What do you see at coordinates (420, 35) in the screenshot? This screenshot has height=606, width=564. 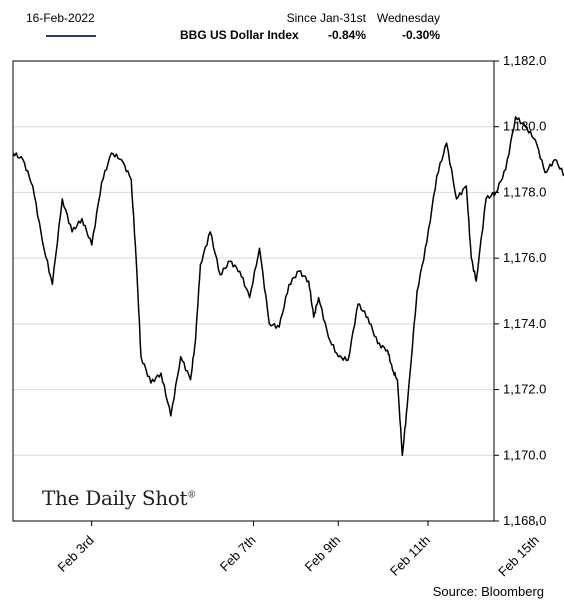 I see `col2-value: -0.30%` at bounding box center [420, 35].